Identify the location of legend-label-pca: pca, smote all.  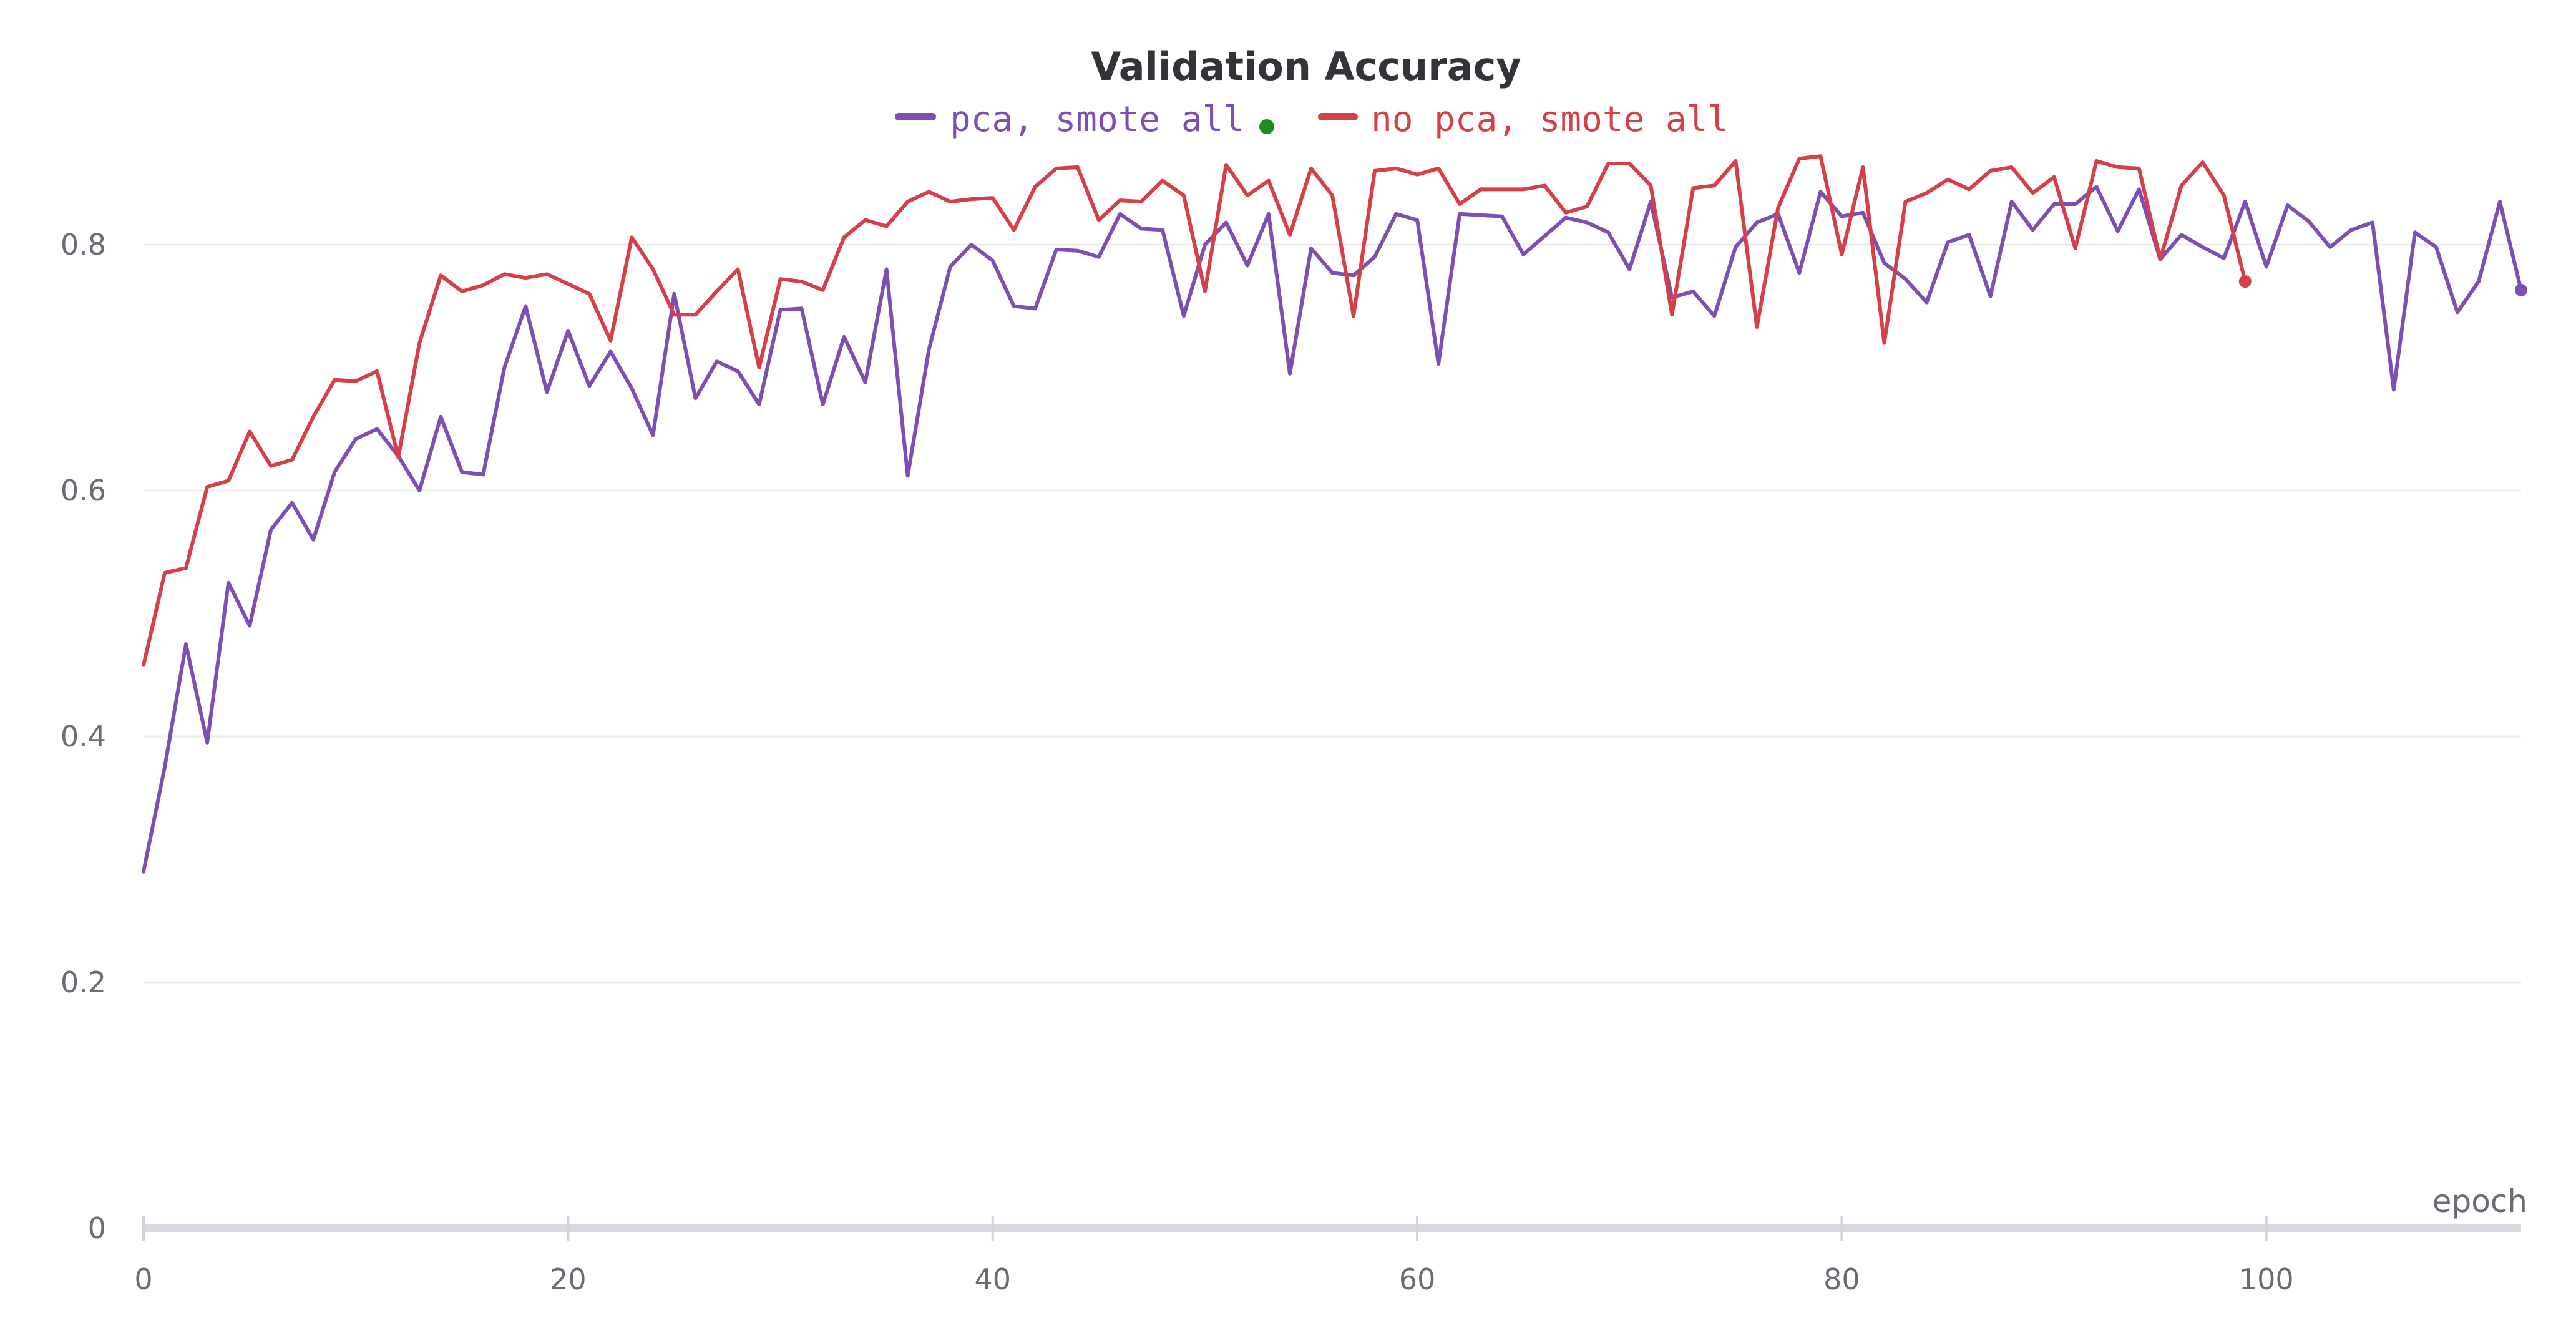
(1097, 119).